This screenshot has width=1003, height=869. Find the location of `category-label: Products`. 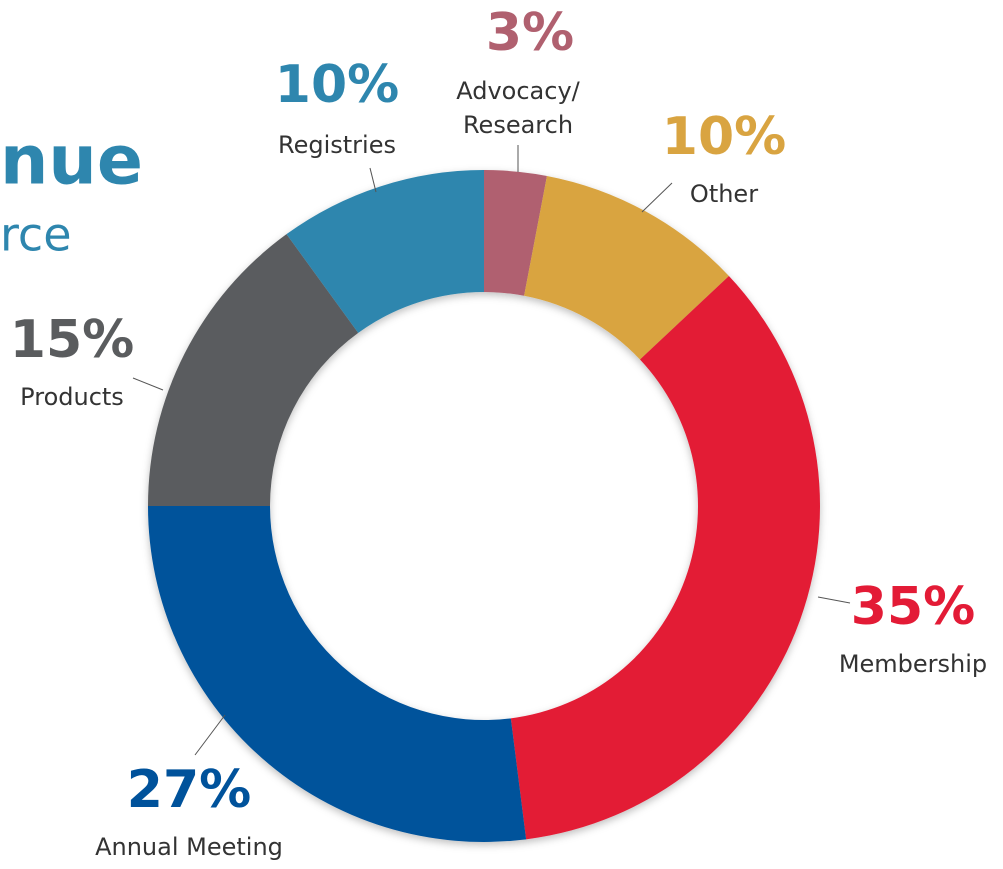

category-label: Products is located at coordinates (72, 397).